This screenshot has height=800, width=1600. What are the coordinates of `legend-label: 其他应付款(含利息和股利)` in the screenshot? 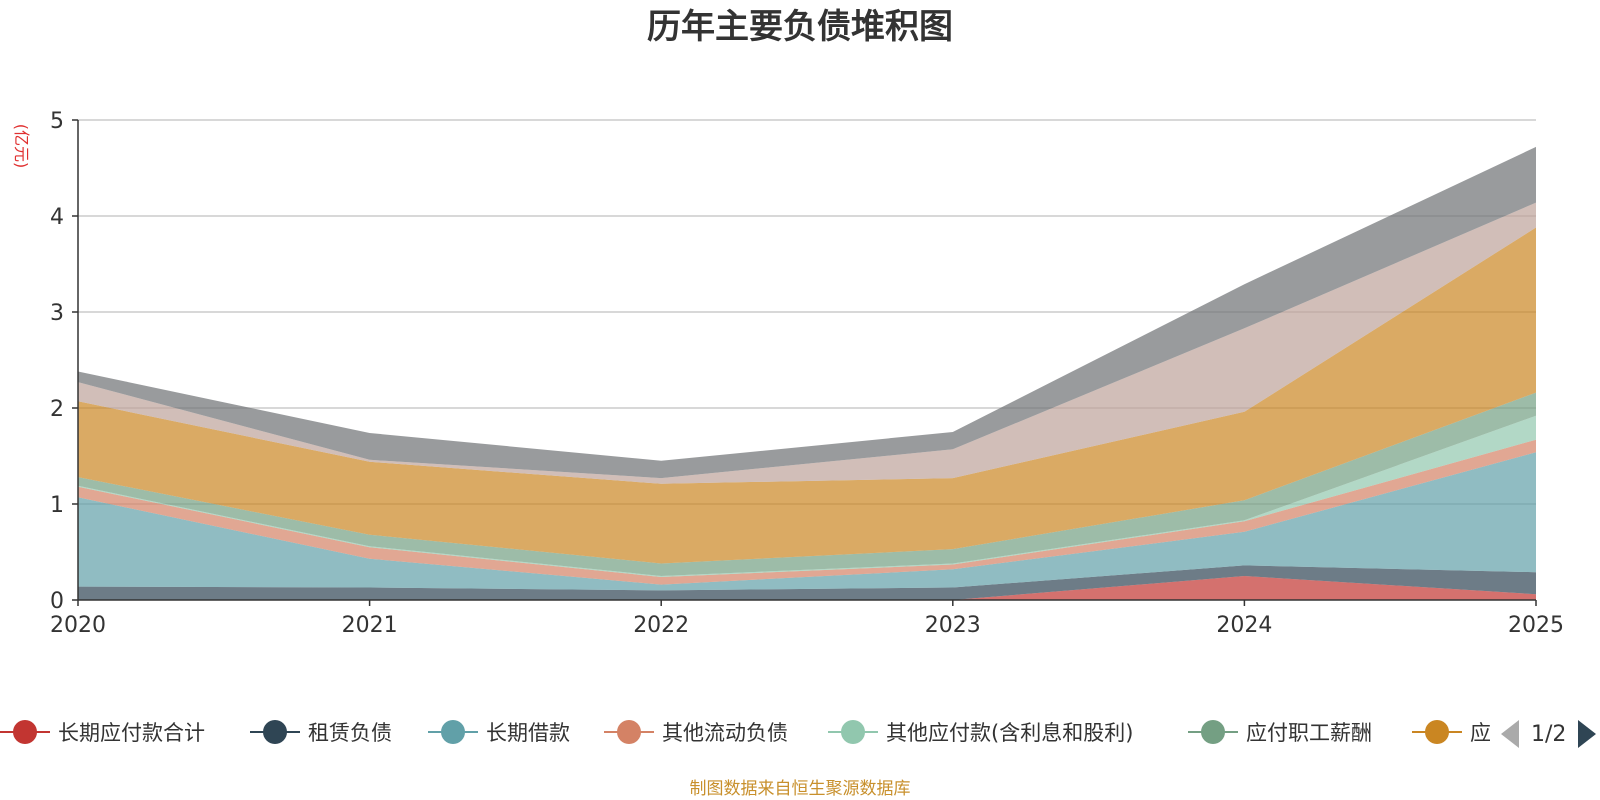 It's located at (1010, 733).